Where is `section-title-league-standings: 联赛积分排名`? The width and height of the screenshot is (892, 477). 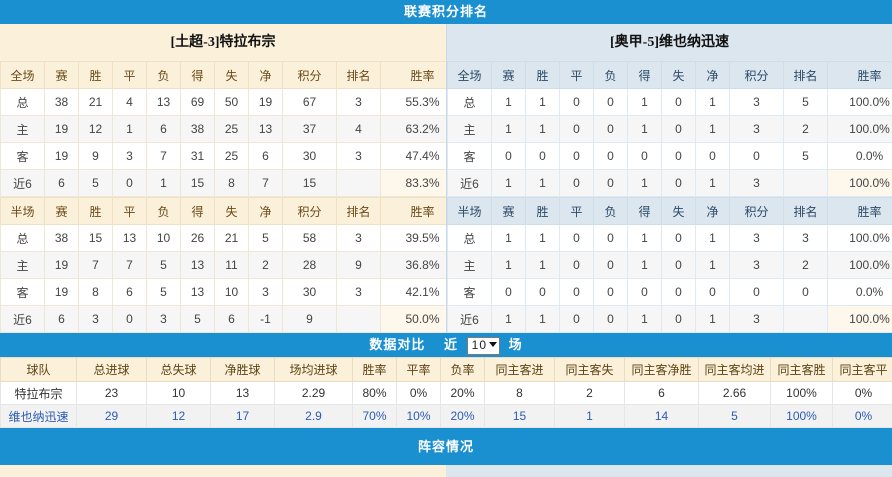 section-title-league-standings: 联赛积分排名 is located at coordinates (446, 12).